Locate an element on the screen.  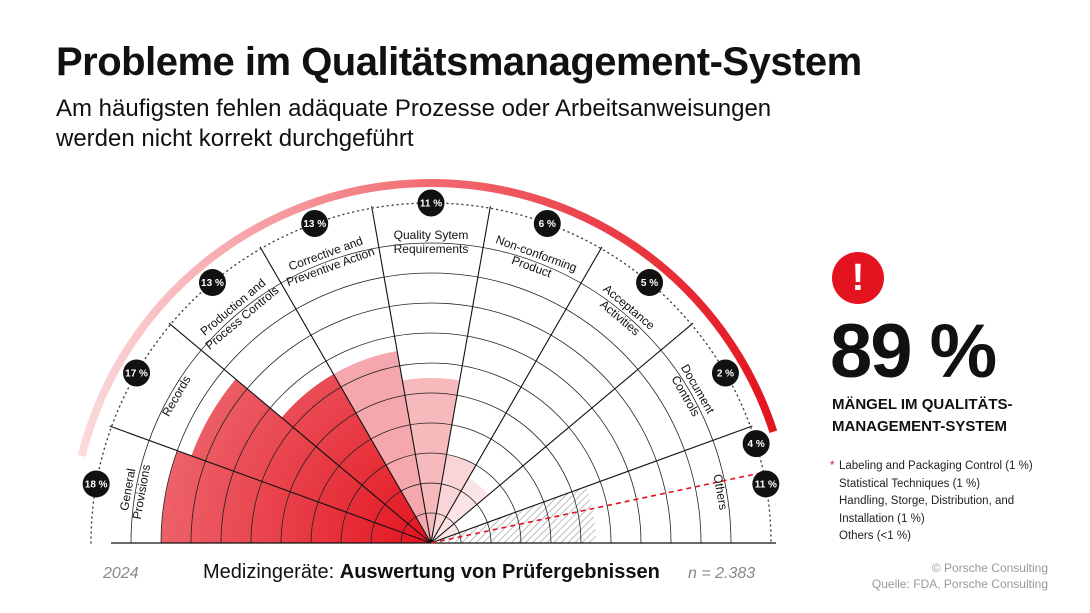
value-badge: 6 % is located at coordinates (547, 224).